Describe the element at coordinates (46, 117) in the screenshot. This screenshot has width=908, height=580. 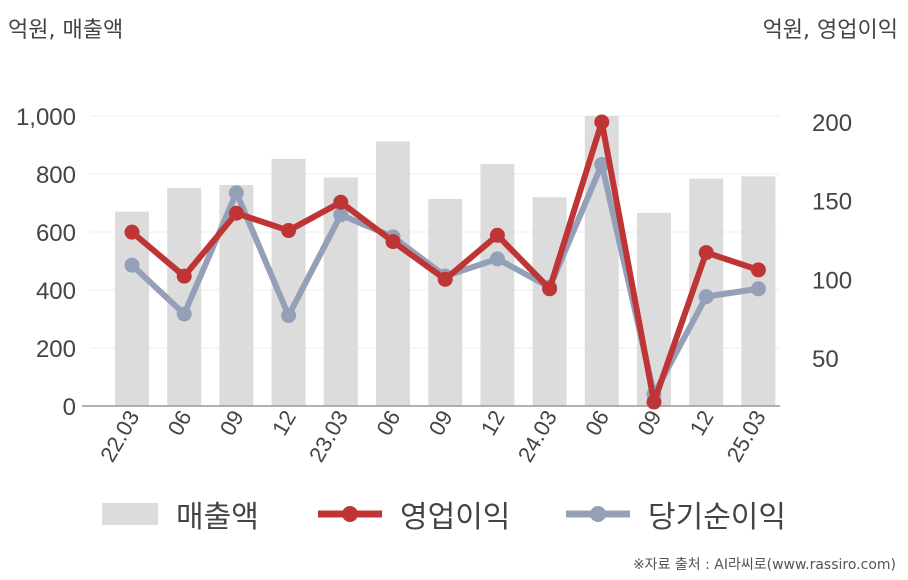
I see `left-tick-label: 1,000` at that location.